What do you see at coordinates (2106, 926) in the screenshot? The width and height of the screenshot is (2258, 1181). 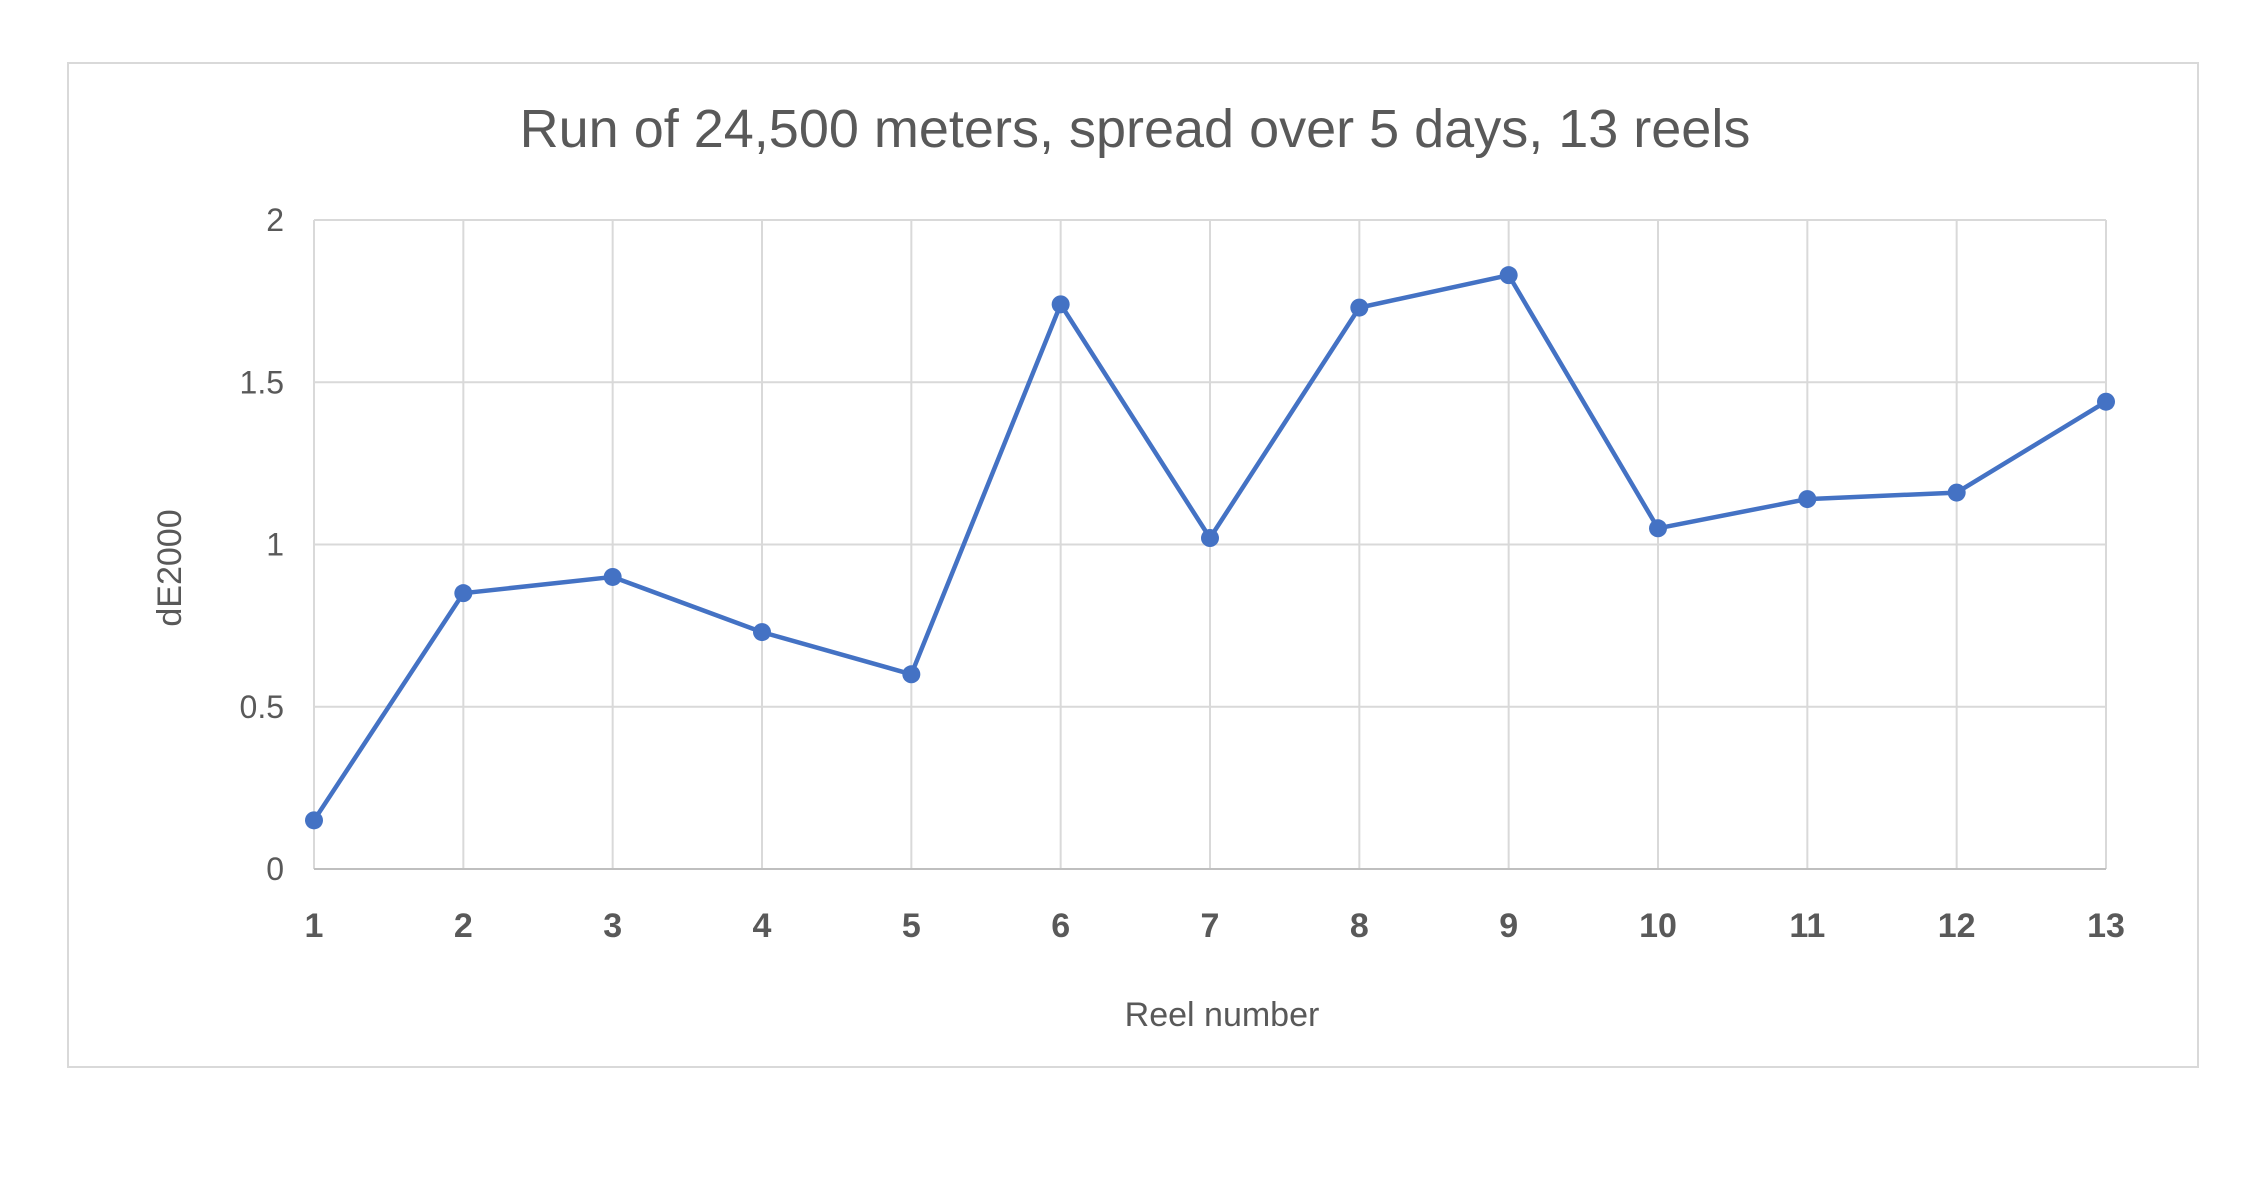 I see `x-tick-label: 13` at bounding box center [2106, 926].